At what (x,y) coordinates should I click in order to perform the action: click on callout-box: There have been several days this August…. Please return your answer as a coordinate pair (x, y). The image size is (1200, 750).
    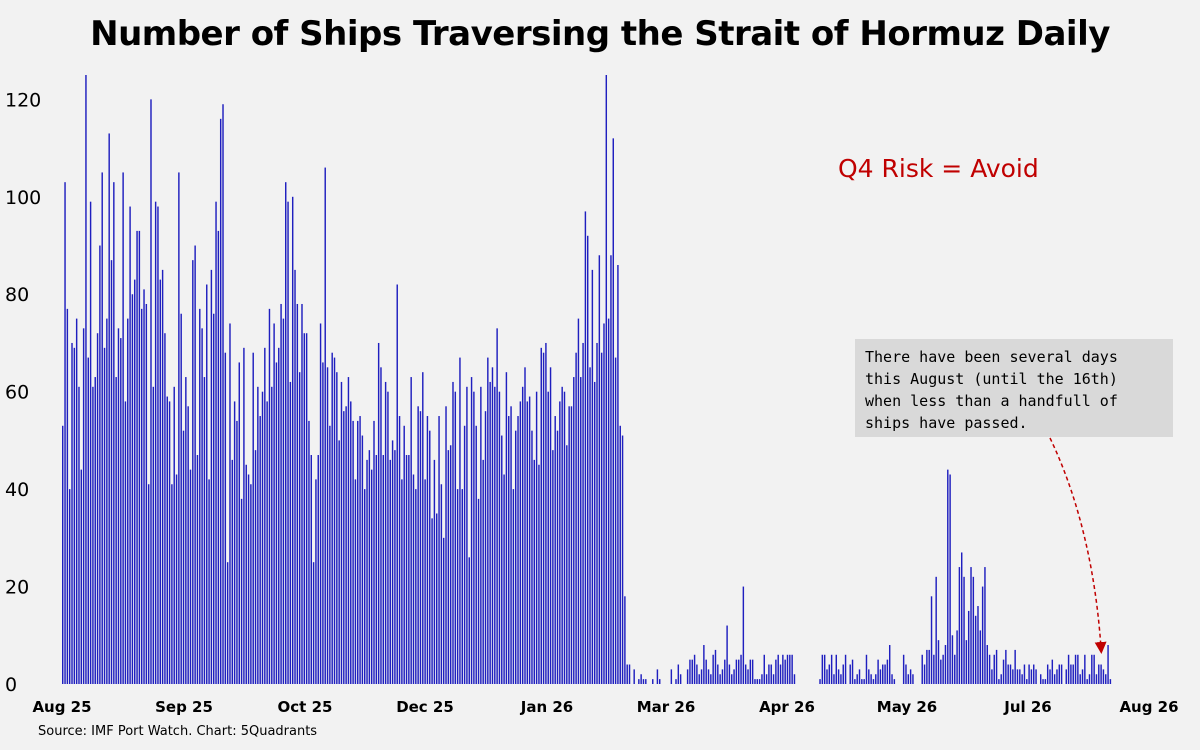
    Looking at the image, I should click on (1014, 388).